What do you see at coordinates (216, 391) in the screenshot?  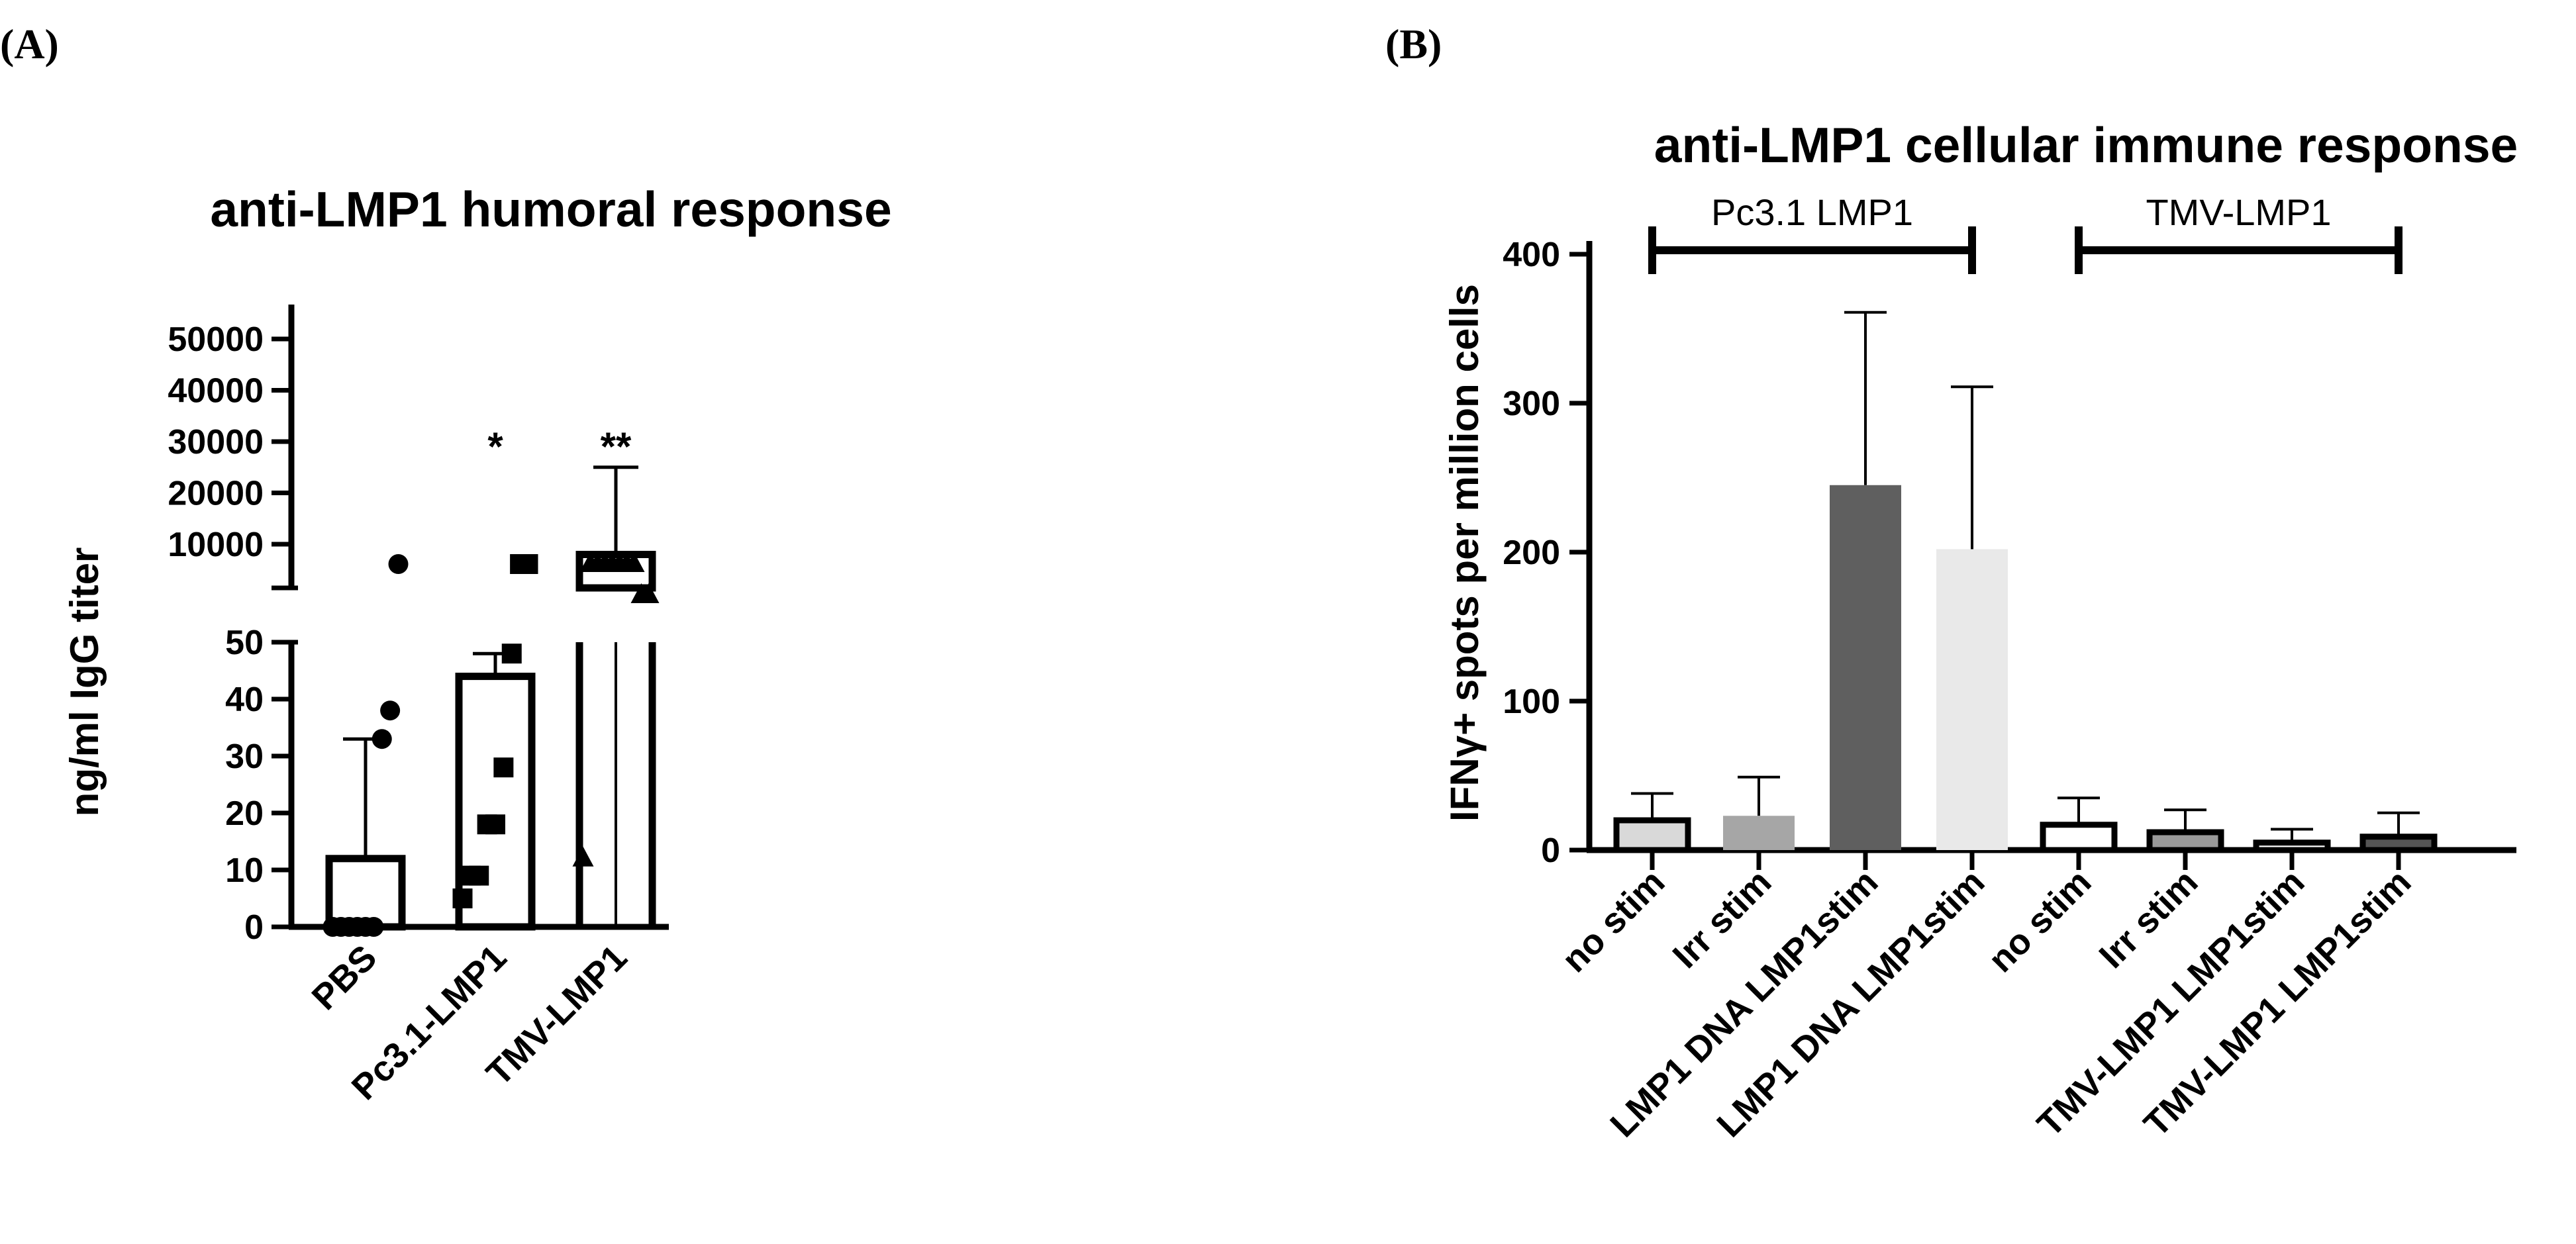 I see `y-tick-label: 40000` at bounding box center [216, 391].